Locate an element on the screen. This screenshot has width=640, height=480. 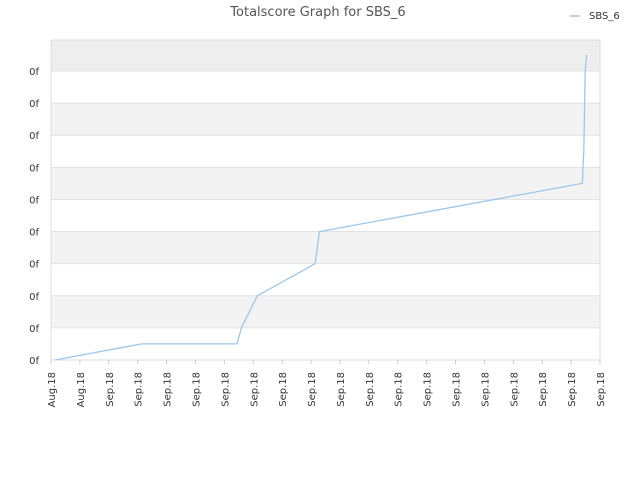
legend: SBS_6 is located at coordinates (595, 16).